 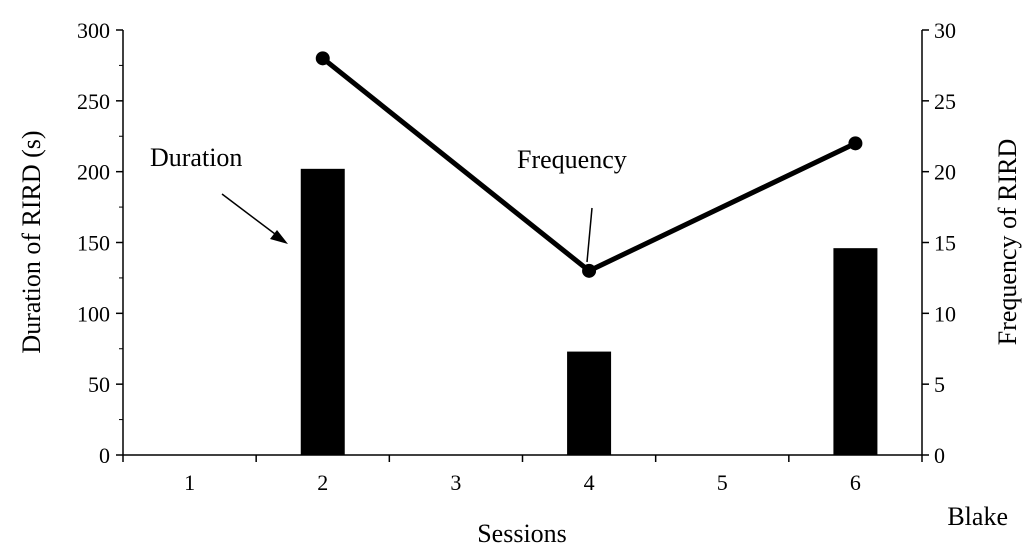 I want to click on x-tick-label: 5, so click(x=722, y=482).